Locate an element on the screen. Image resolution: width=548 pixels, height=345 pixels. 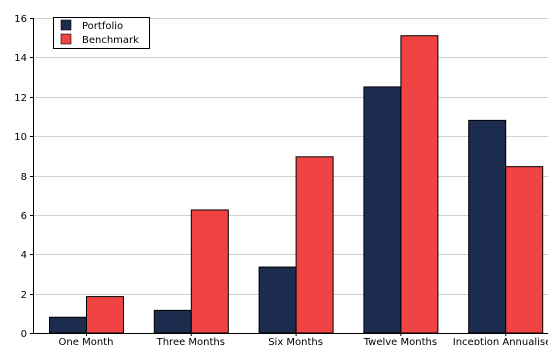
y-tick-label-6: 12 is located at coordinates (20, 98).